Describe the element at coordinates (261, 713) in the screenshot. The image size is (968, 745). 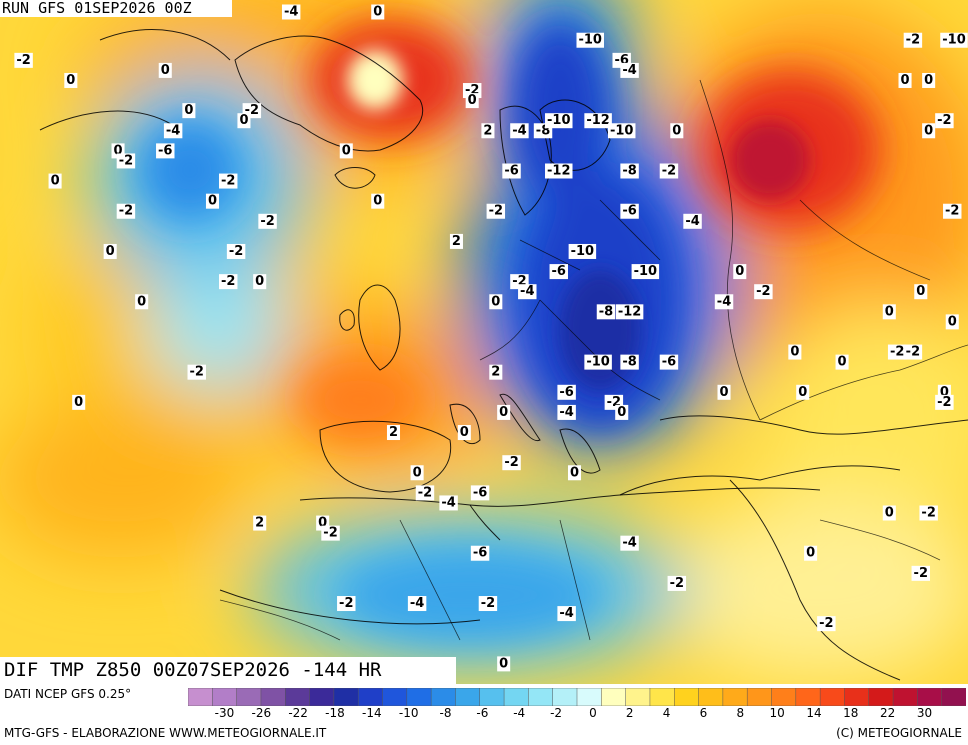
I see `colorbar-tick-label: -26` at that location.